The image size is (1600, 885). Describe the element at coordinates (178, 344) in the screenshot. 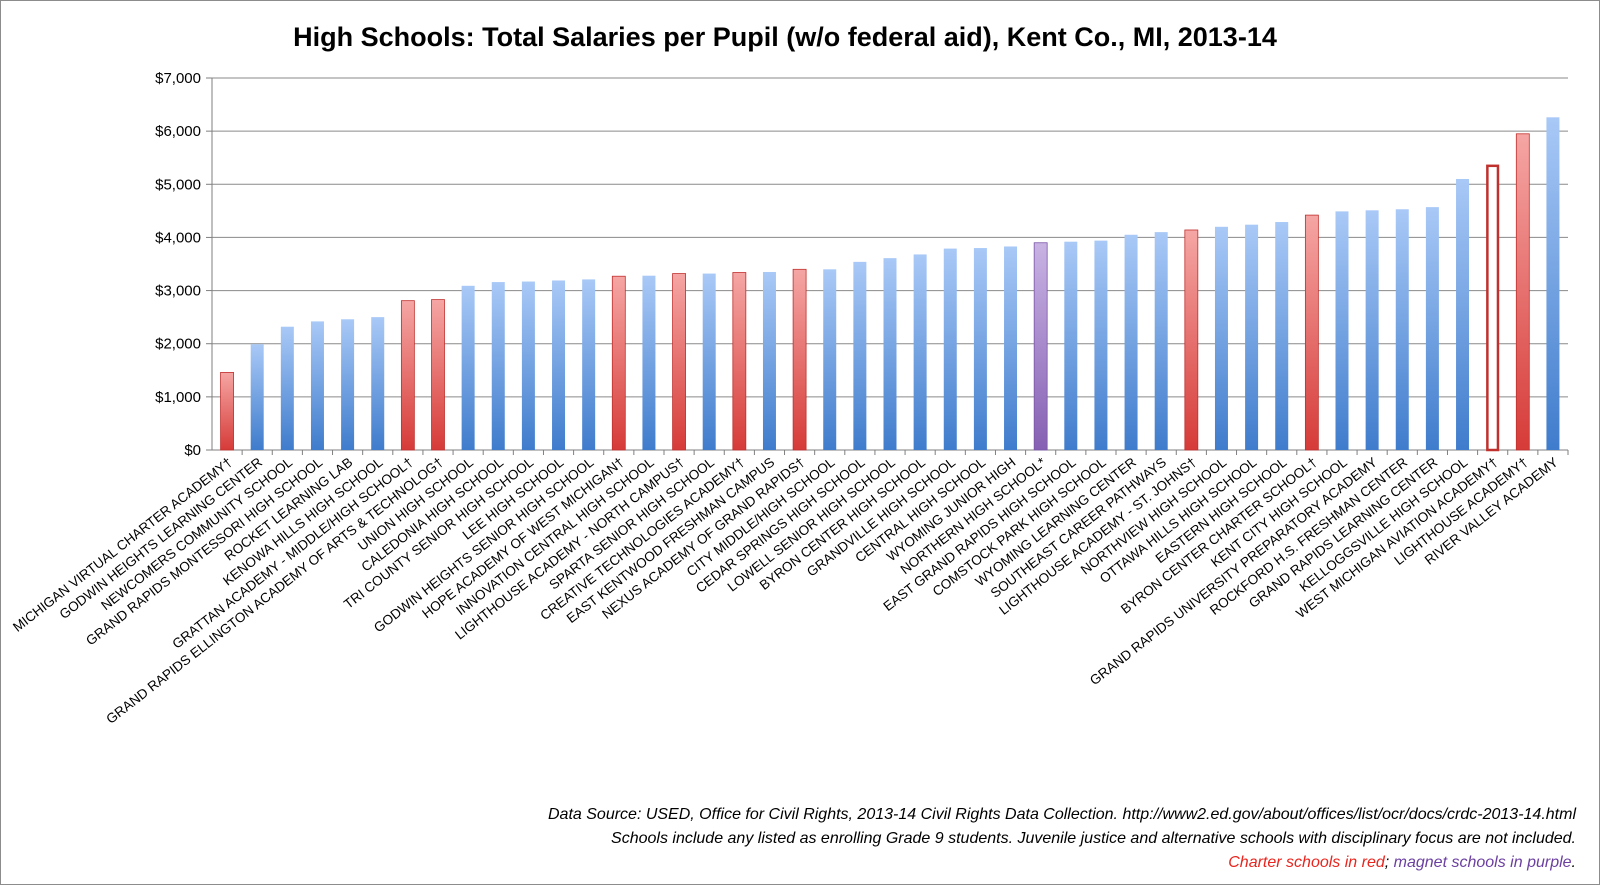

I see `y-tick-label: $2,000` at that location.